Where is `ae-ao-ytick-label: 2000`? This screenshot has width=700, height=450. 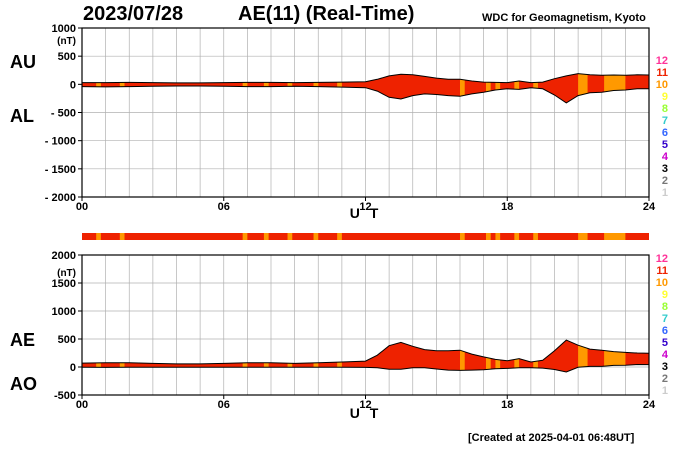
ae-ao-ytick-label: 2000 is located at coordinates (64, 256).